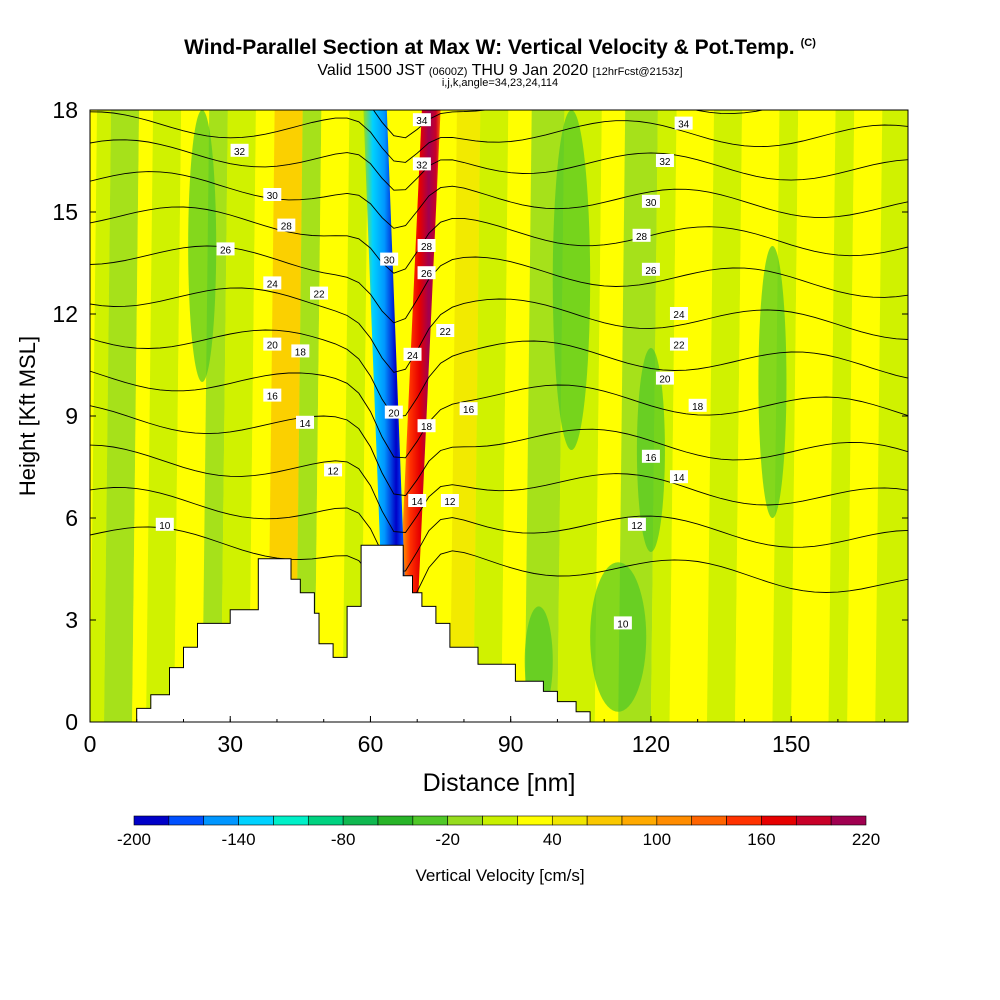 The height and width of the screenshot is (1000, 1000). I want to click on terrain-profile, so click(499, 633).